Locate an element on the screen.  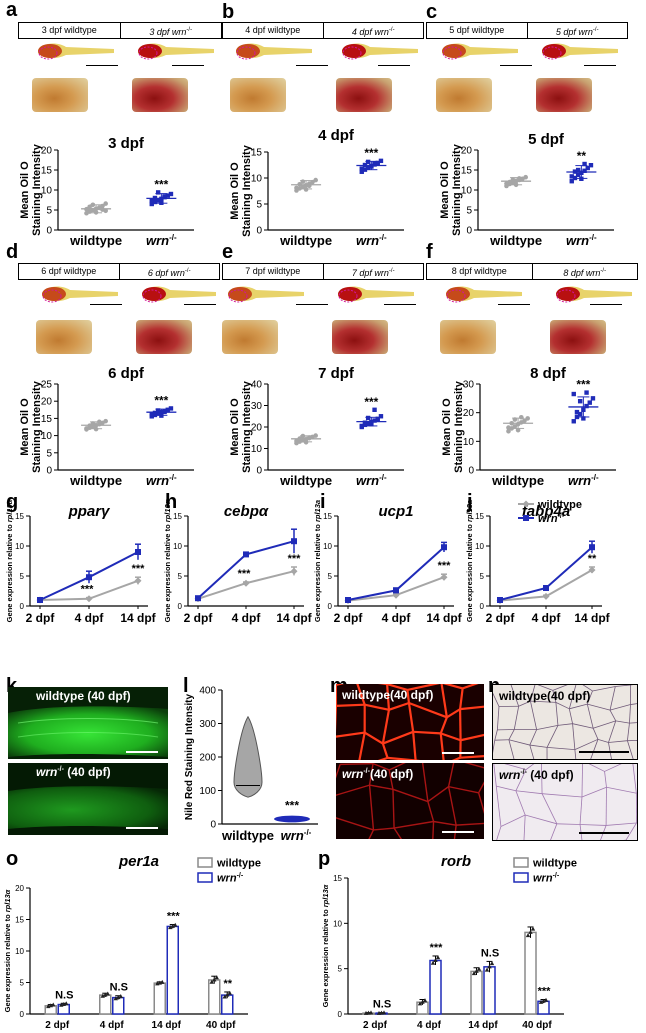
chart-e-ytick-label-3: 30 is located at coordinates (257, 406).